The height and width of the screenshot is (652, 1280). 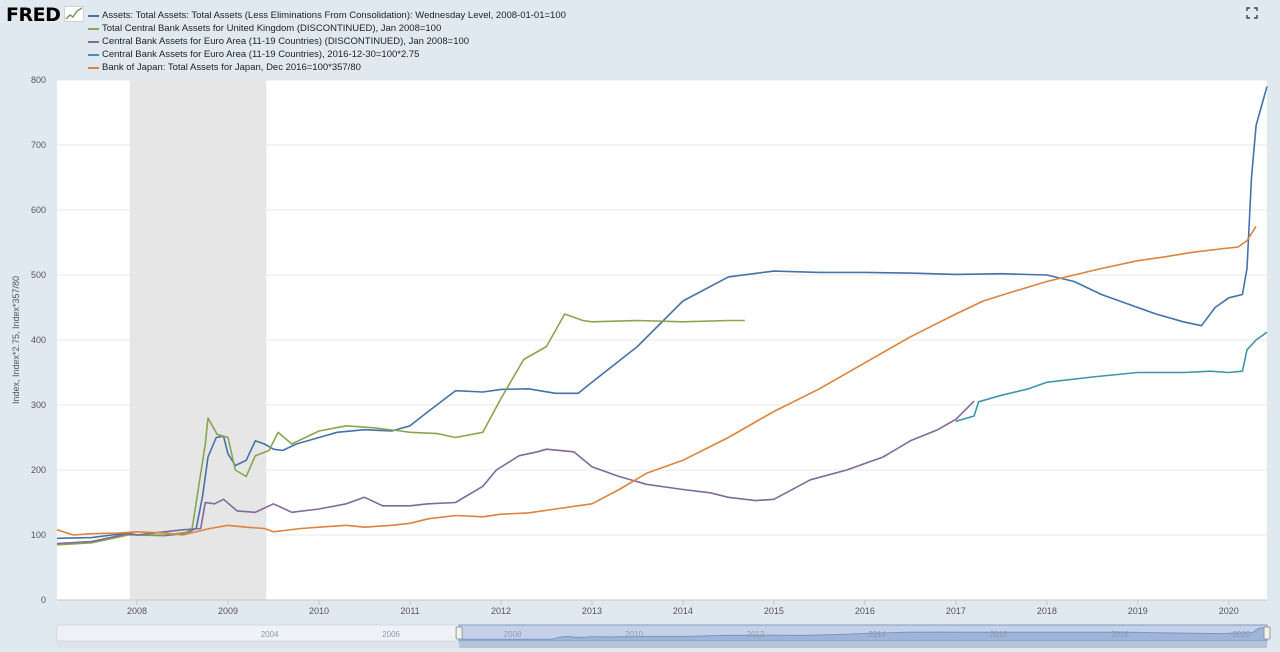 What do you see at coordinates (956, 611) in the screenshot?
I see `x-tick-label: 2017` at bounding box center [956, 611].